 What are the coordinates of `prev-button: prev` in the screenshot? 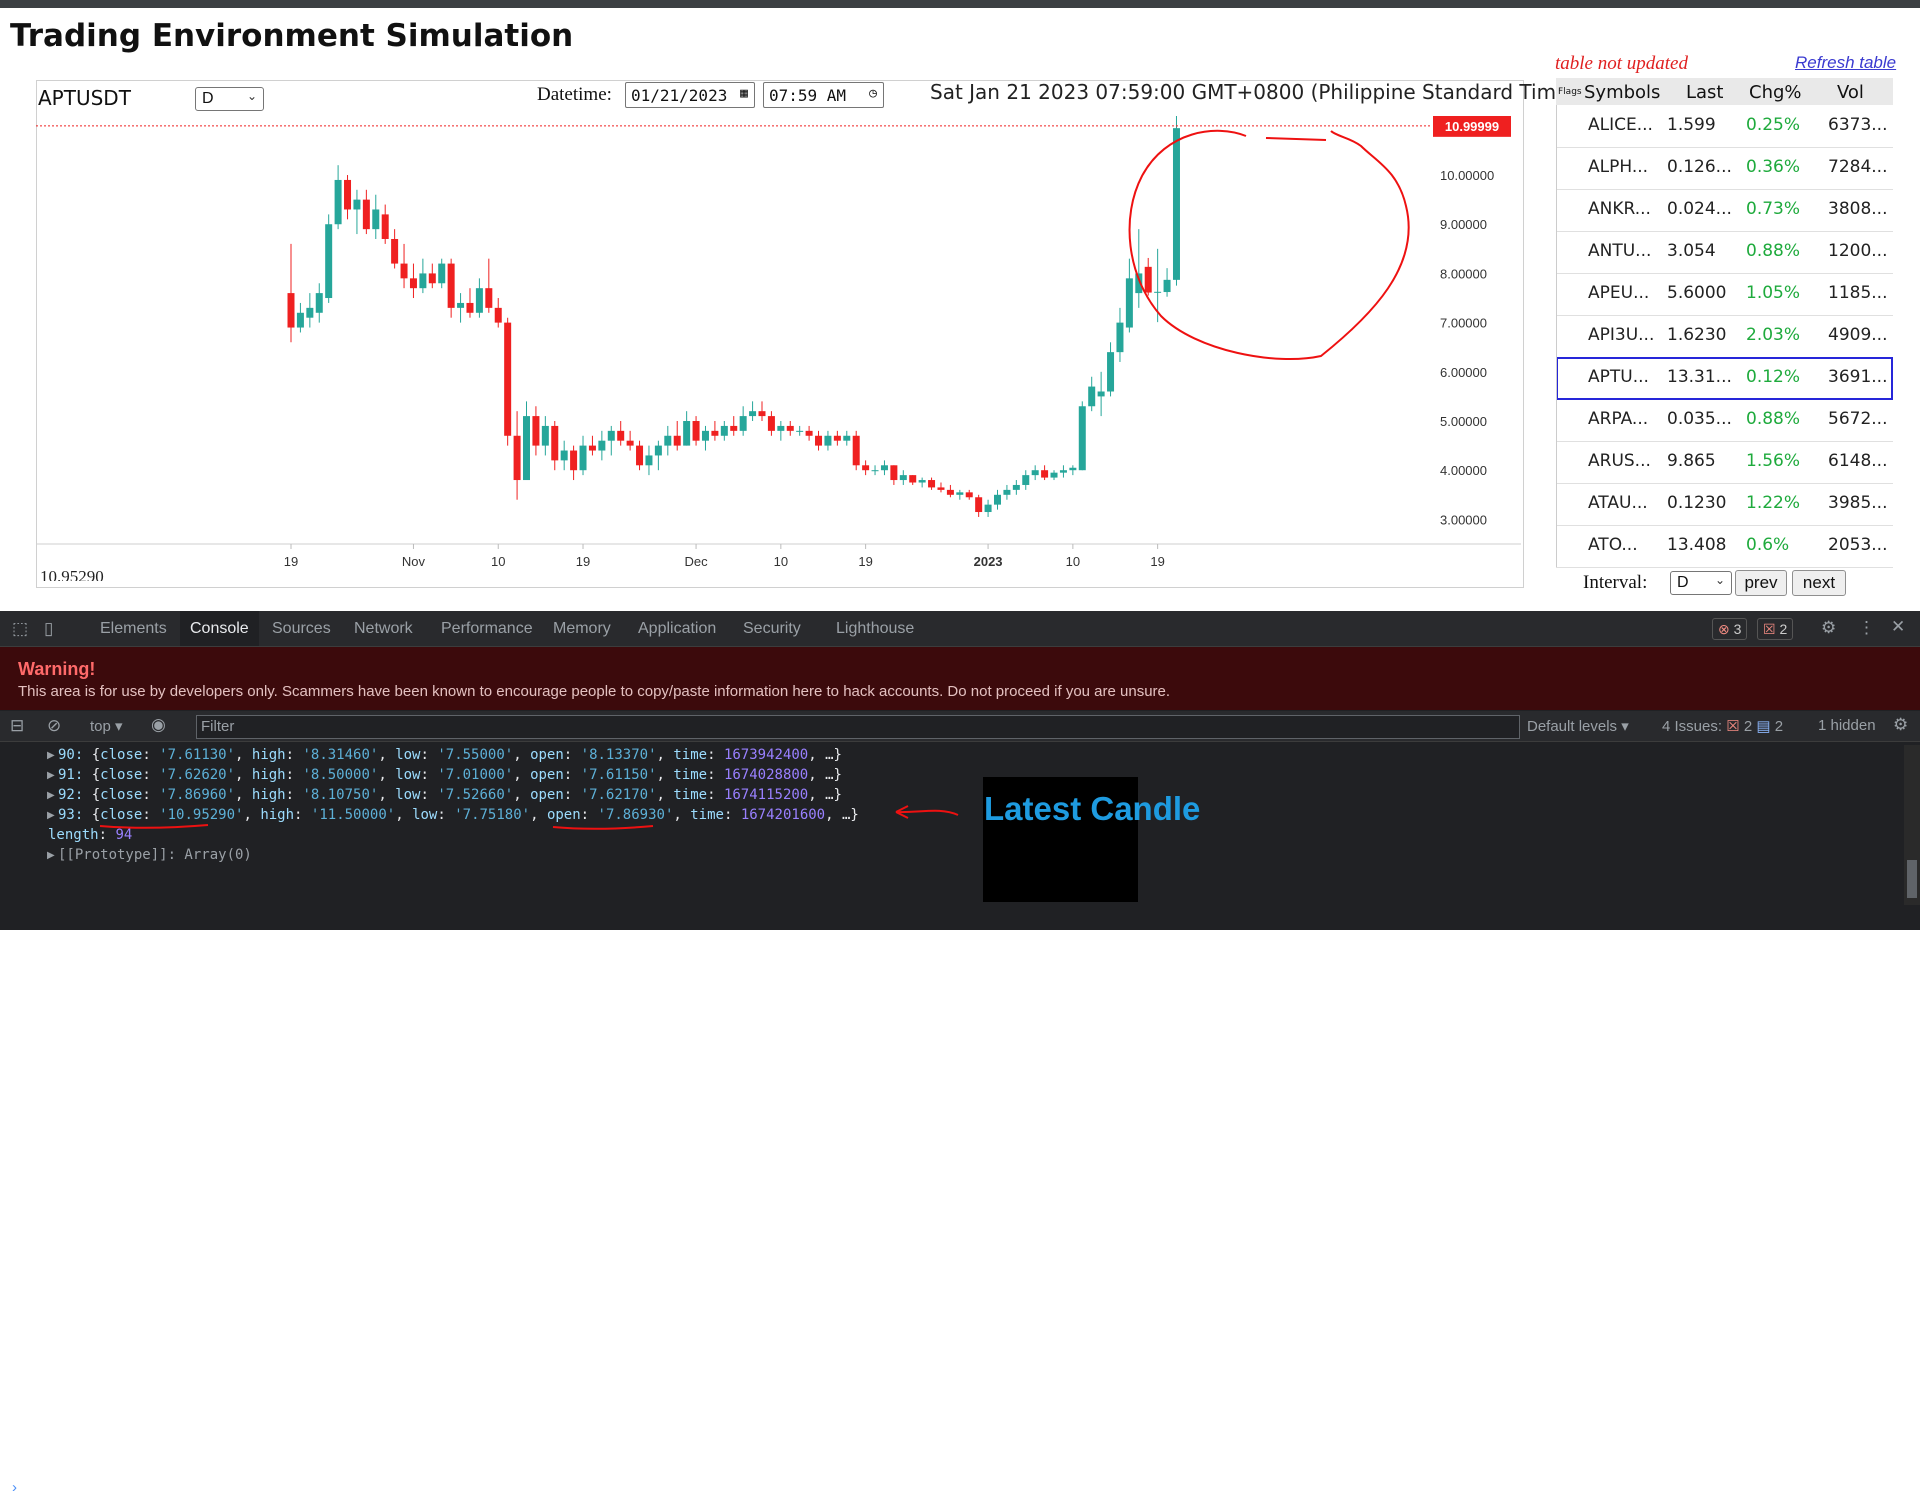 It's located at (1761, 583).